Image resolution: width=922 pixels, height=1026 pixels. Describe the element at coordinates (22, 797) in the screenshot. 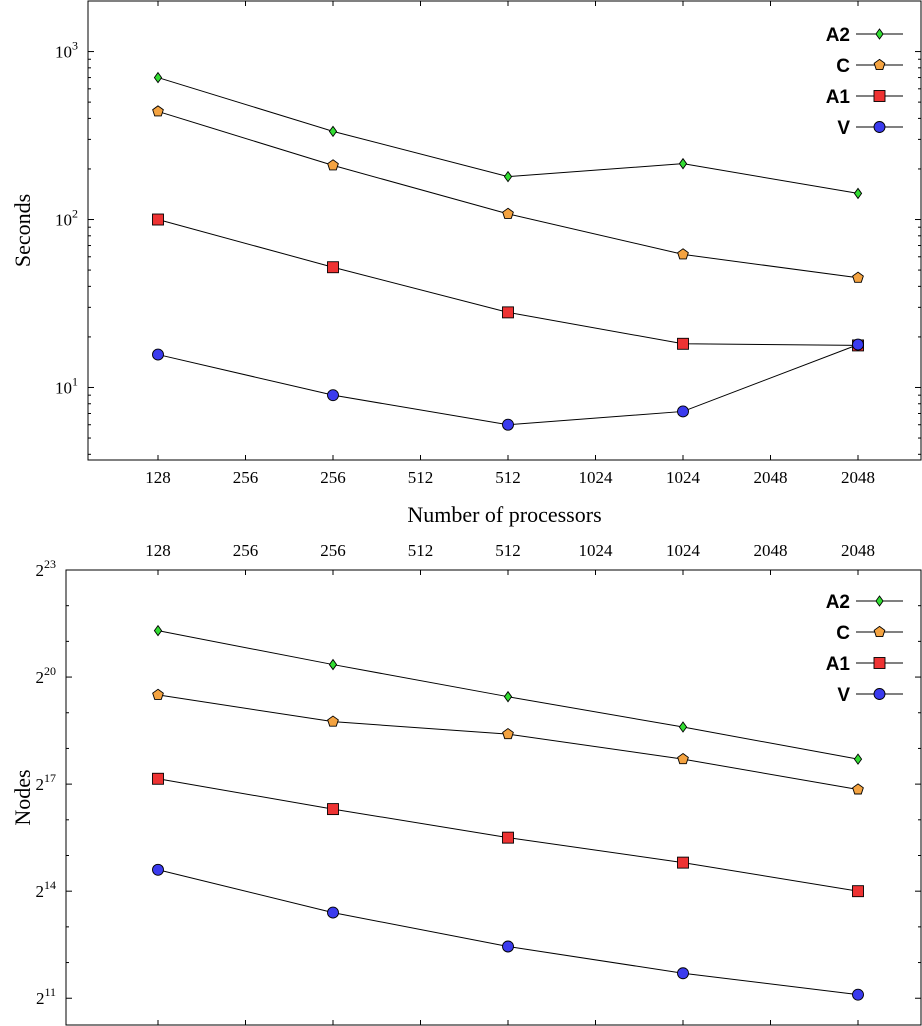

I see `y-axis-title: Nodes` at that location.